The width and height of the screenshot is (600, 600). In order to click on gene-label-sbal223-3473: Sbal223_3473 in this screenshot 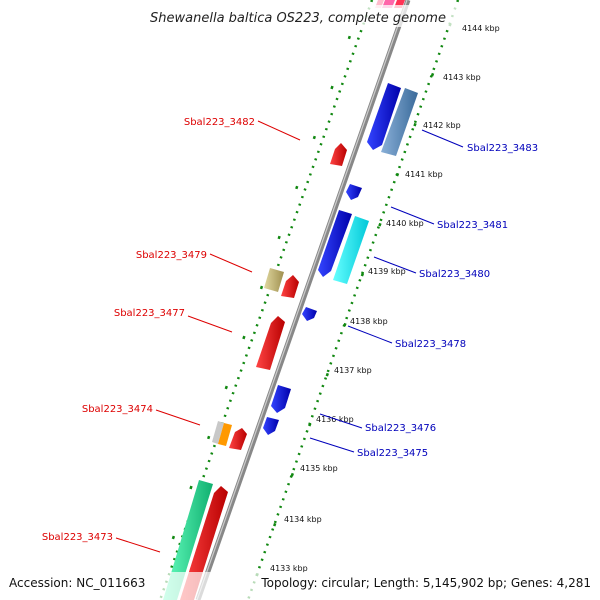, I will do `click(77, 537)`.